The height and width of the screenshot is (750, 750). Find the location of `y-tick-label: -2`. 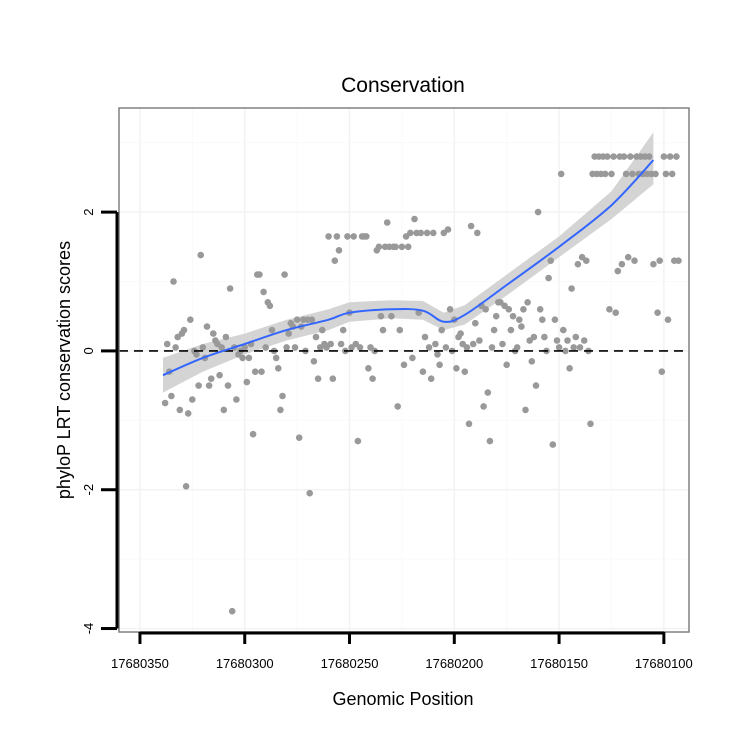

y-tick-label: -2 is located at coordinates (88, 490).